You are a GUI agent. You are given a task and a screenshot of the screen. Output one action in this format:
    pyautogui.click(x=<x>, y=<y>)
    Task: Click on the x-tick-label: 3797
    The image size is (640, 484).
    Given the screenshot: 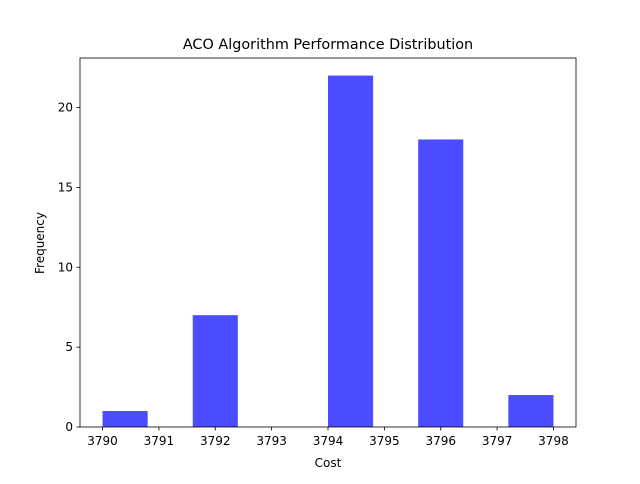 What is the action you would take?
    pyautogui.click(x=497, y=441)
    